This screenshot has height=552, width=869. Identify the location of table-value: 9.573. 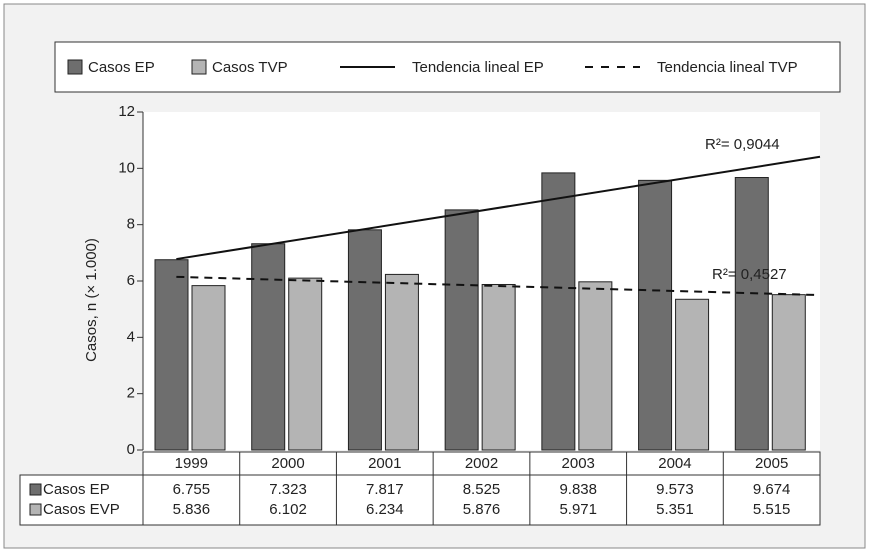
(675, 489).